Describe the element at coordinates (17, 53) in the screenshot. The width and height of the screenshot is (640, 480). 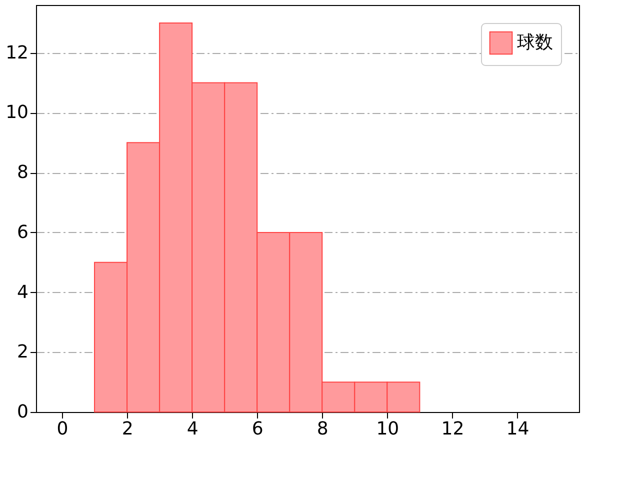
I see `y-tick-label: 12` at that location.